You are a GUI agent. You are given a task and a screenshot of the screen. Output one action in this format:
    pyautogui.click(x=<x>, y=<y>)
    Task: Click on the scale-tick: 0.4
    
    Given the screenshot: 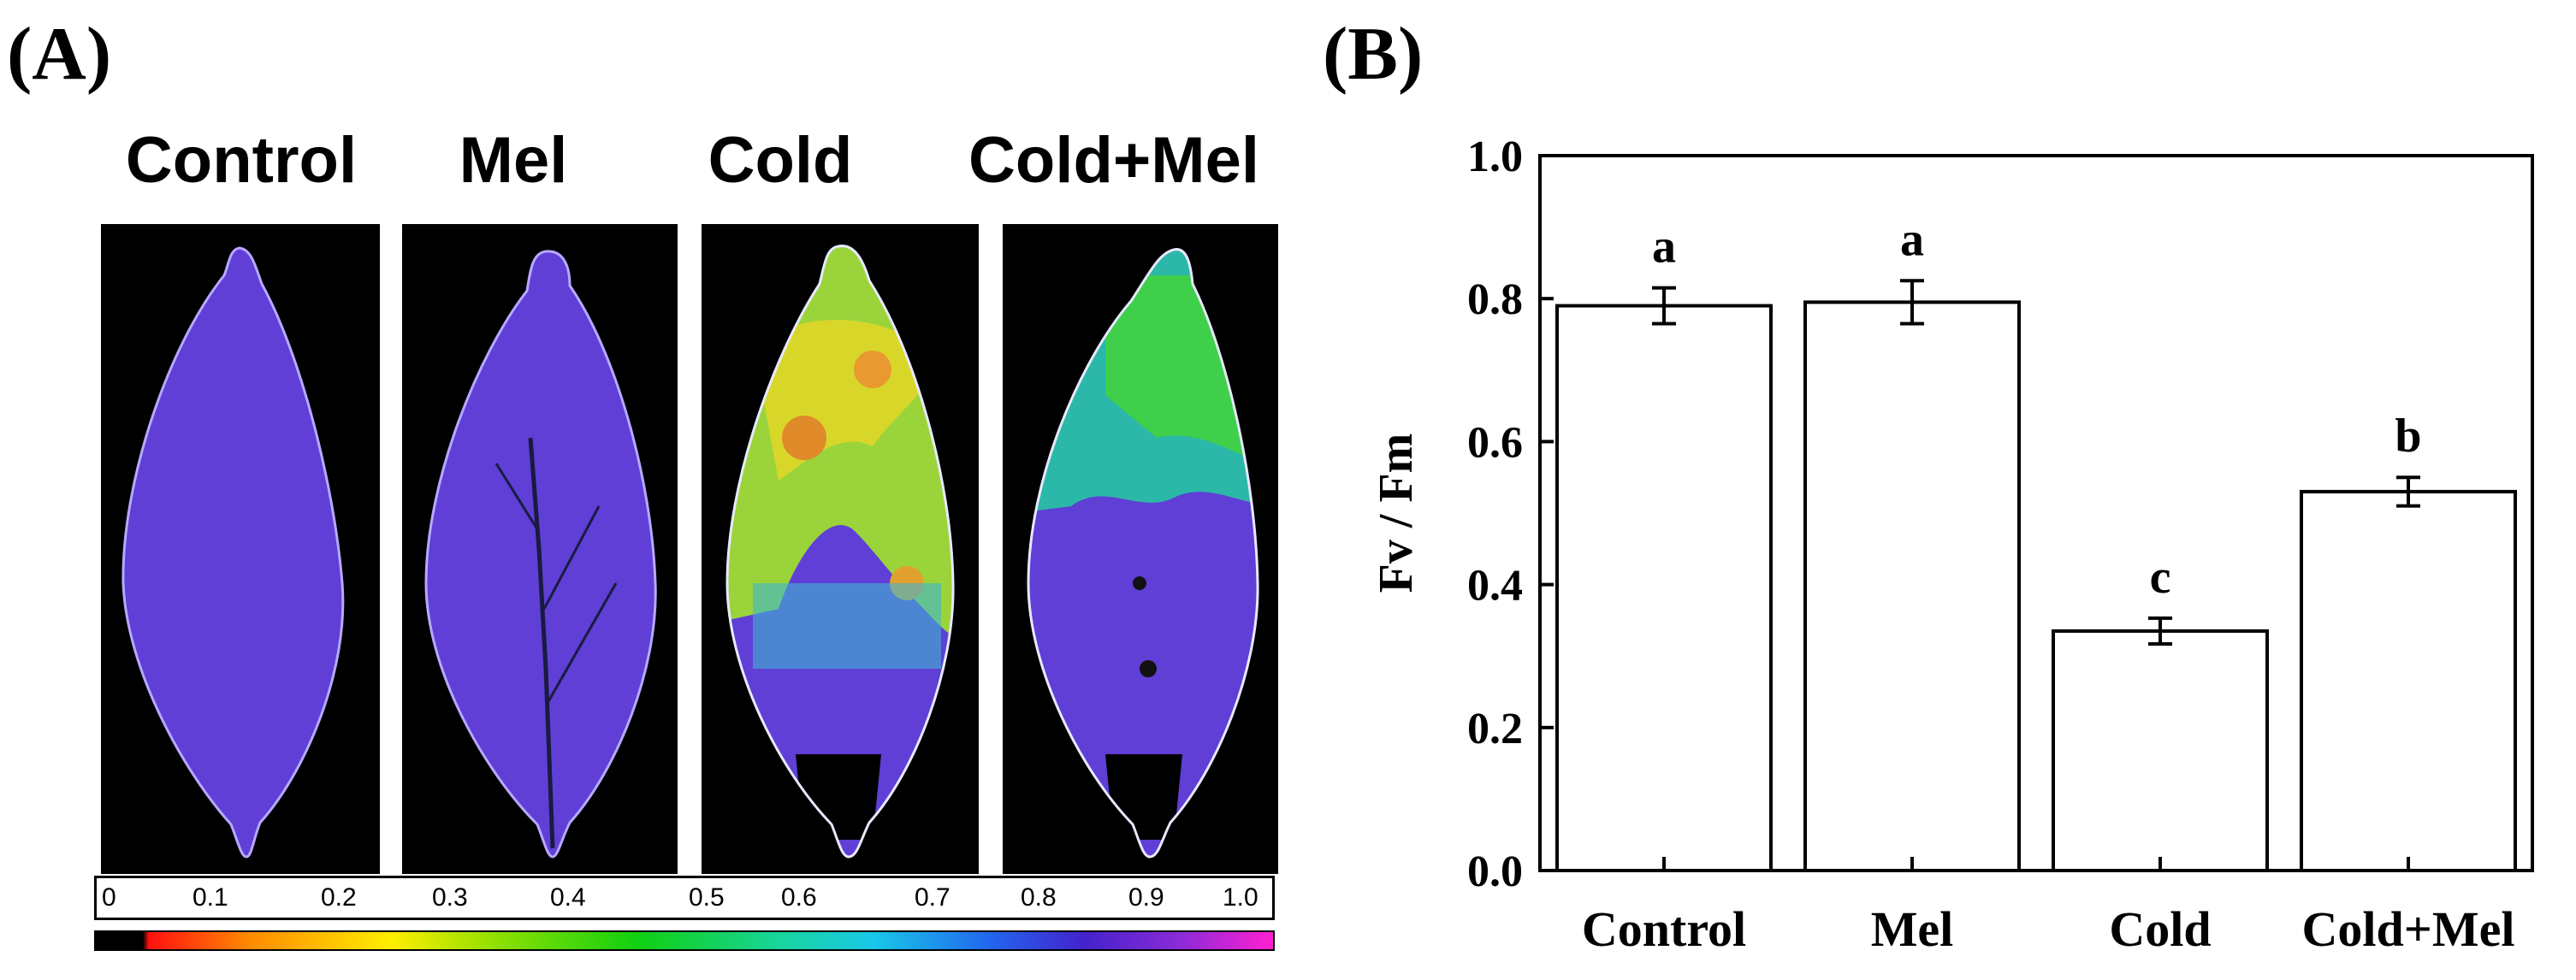 What is the action you would take?
    pyautogui.click(x=568, y=898)
    